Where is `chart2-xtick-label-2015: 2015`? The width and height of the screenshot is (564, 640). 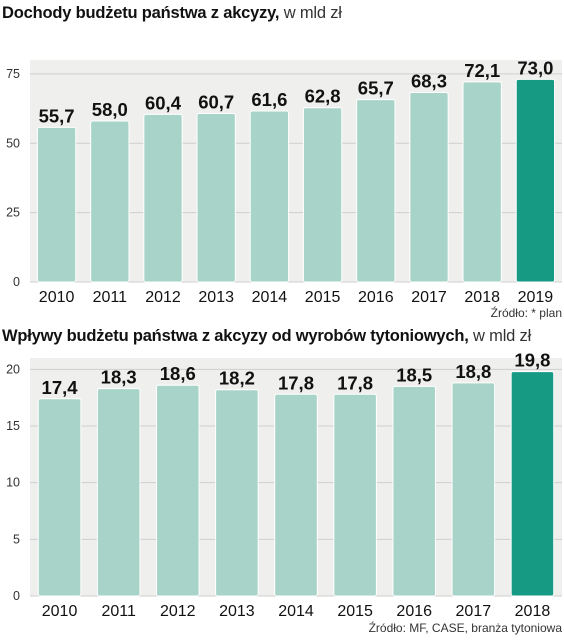 chart2-xtick-label-2015: 2015 is located at coordinates (355, 611).